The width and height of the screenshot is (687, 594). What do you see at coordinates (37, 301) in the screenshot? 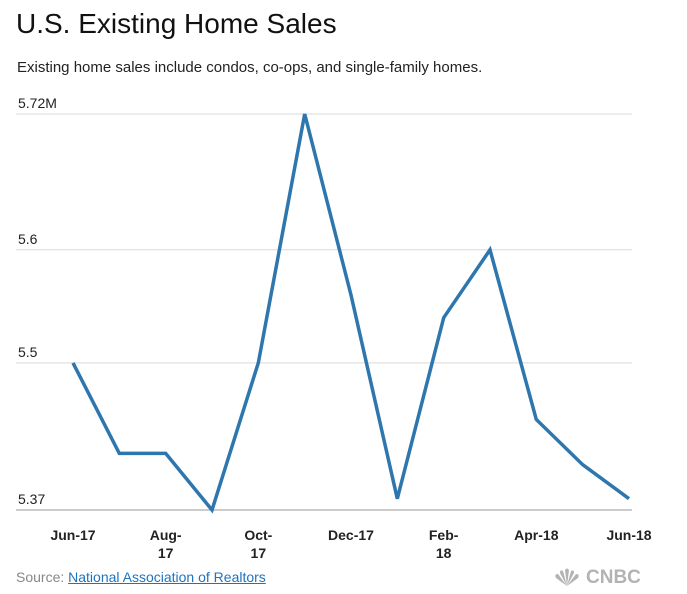
I see `y-axis-labels: 5.72M 5.6 5.5 5.37` at bounding box center [37, 301].